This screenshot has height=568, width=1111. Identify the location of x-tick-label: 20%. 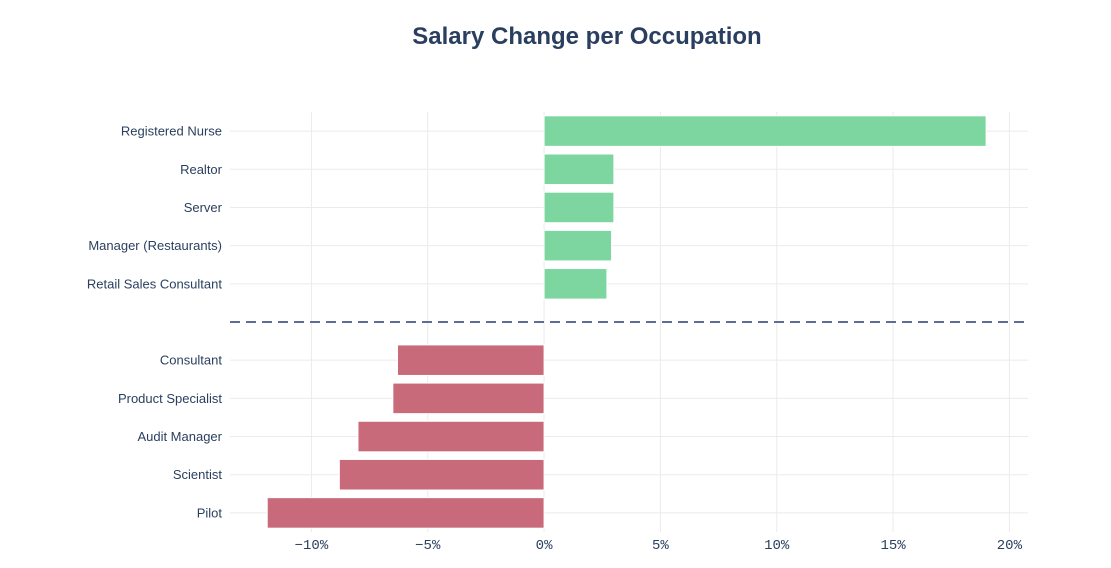
(1010, 546).